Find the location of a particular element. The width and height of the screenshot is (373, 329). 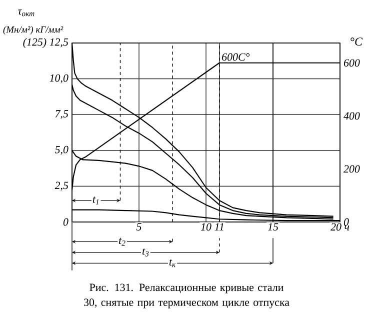

y2-tick-label: 600 is located at coordinates (352, 63).